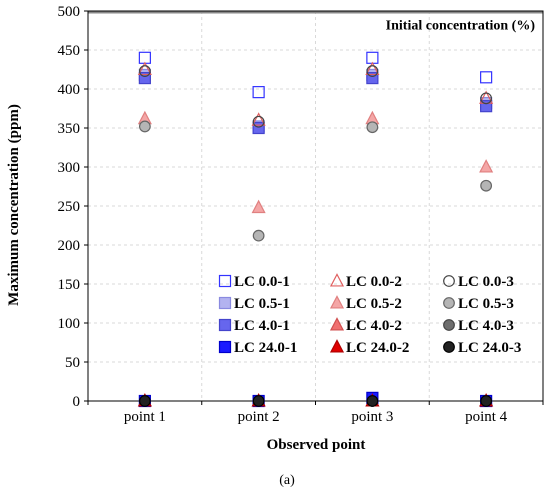  What do you see at coordinates (486, 282) in the screenshot?
I see `legend-label: LC 0.0-3` at bounding box center [486, 282].